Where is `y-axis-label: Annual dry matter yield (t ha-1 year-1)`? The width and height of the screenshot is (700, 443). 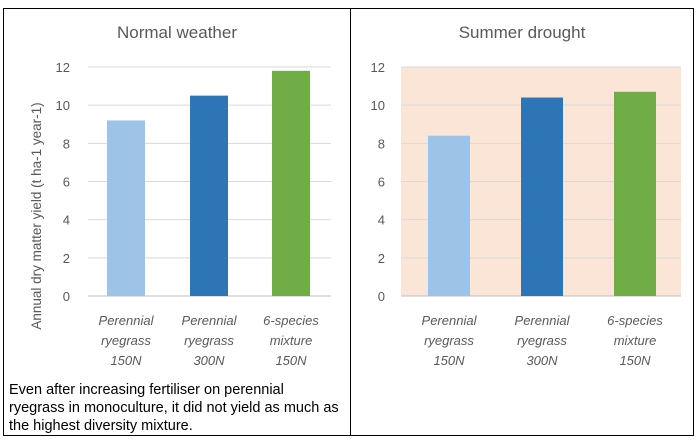 y-axis-label: Annual dry matter yield (t ha-1 year-1) is located at coordinates (36, 215).